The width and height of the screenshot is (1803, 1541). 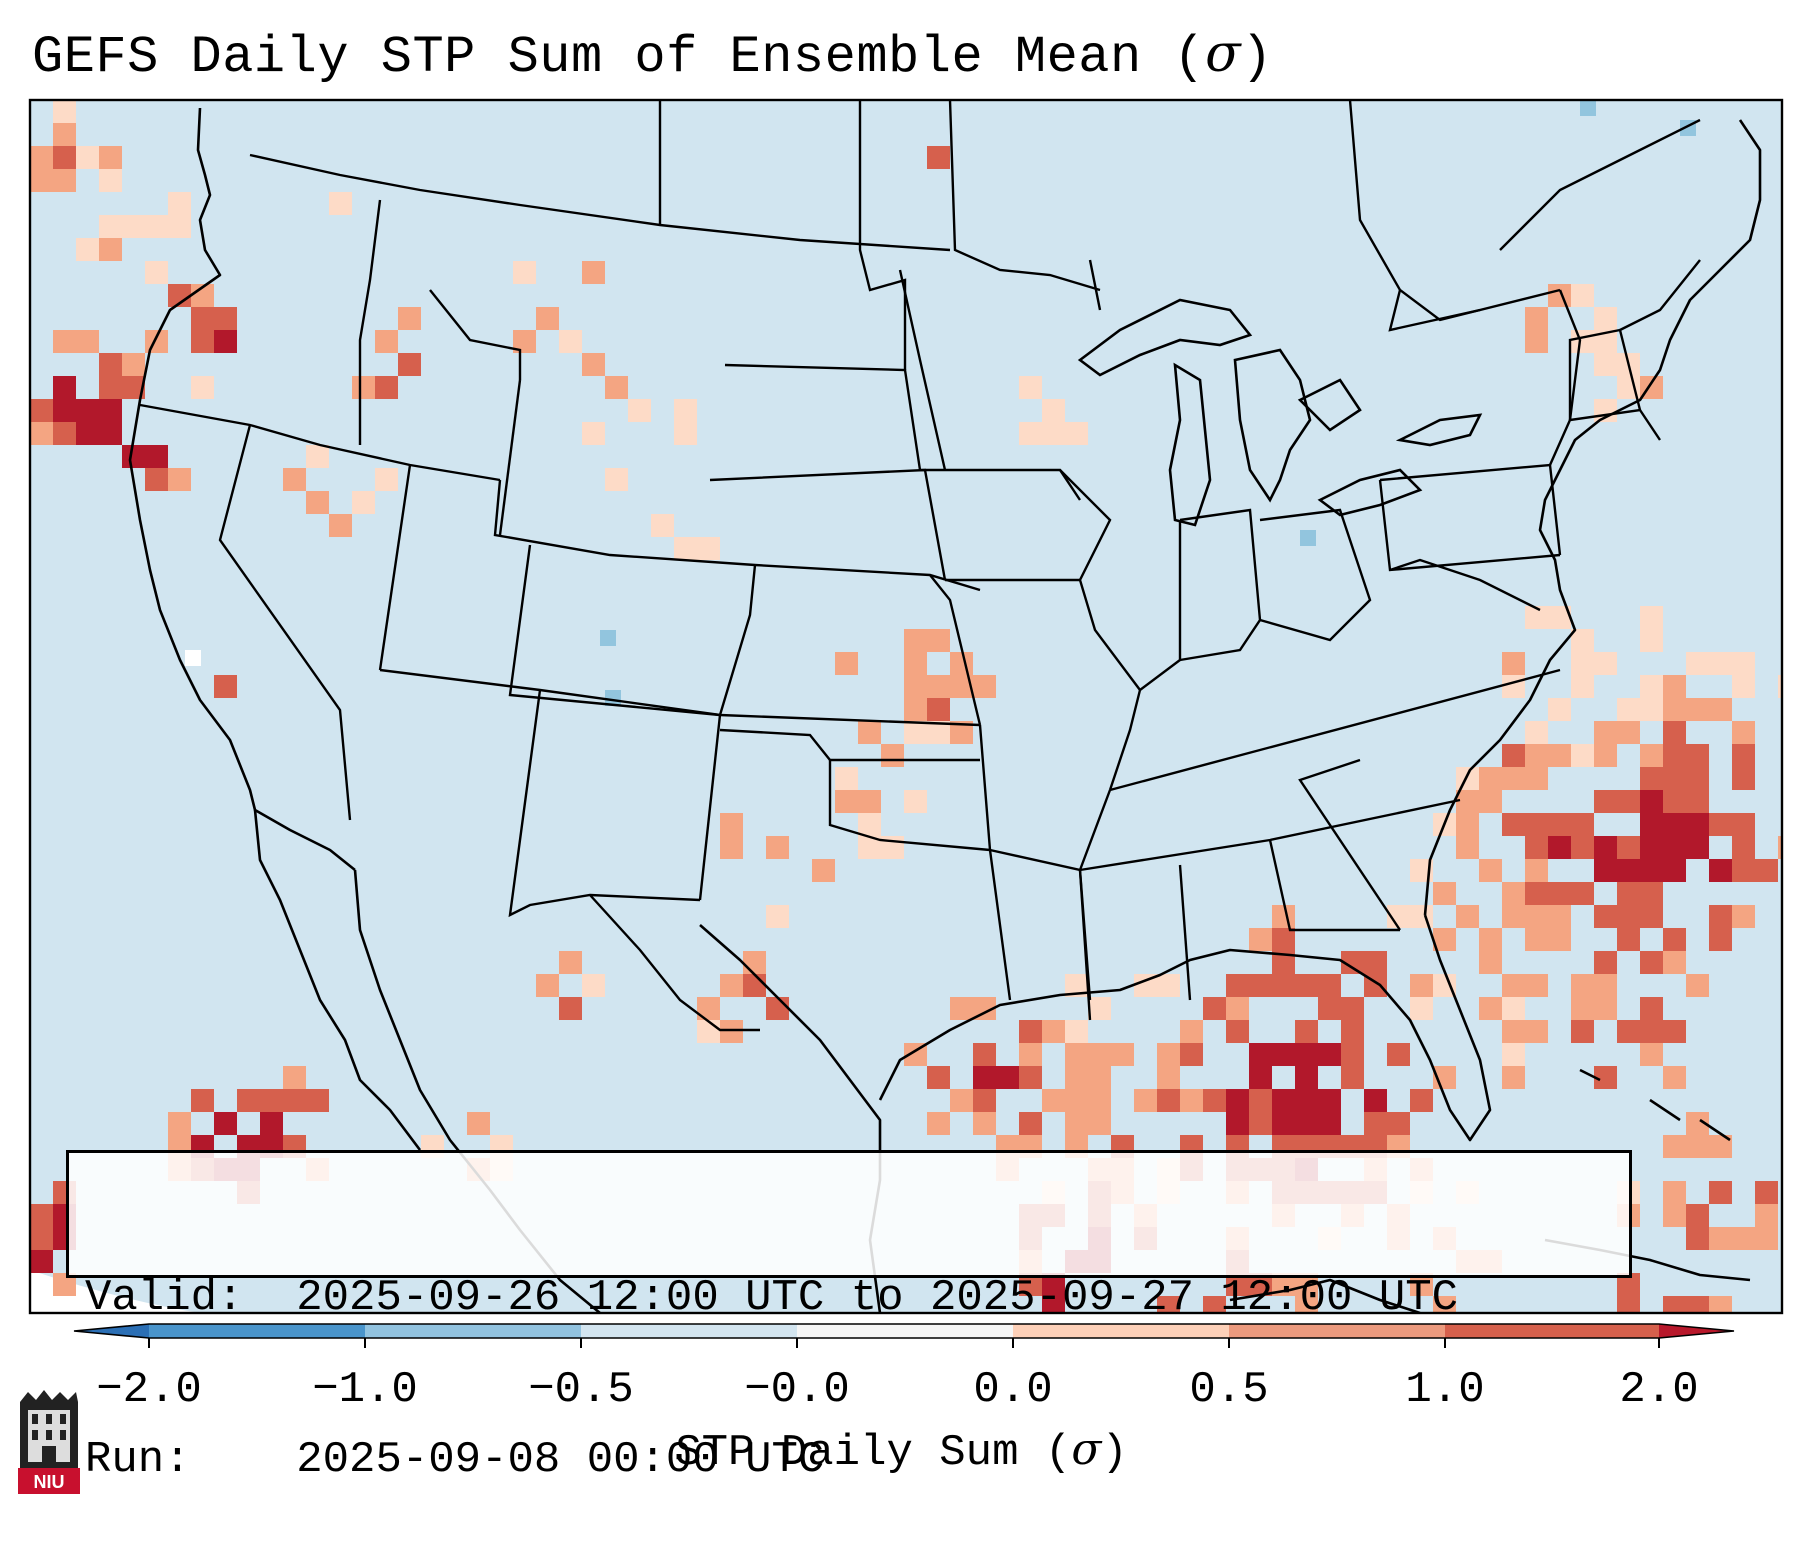 What do you see at coordinates (49, 1442) in the screenshot?
I see `niu-logo: NIU` at bounding box center [49, 1442].